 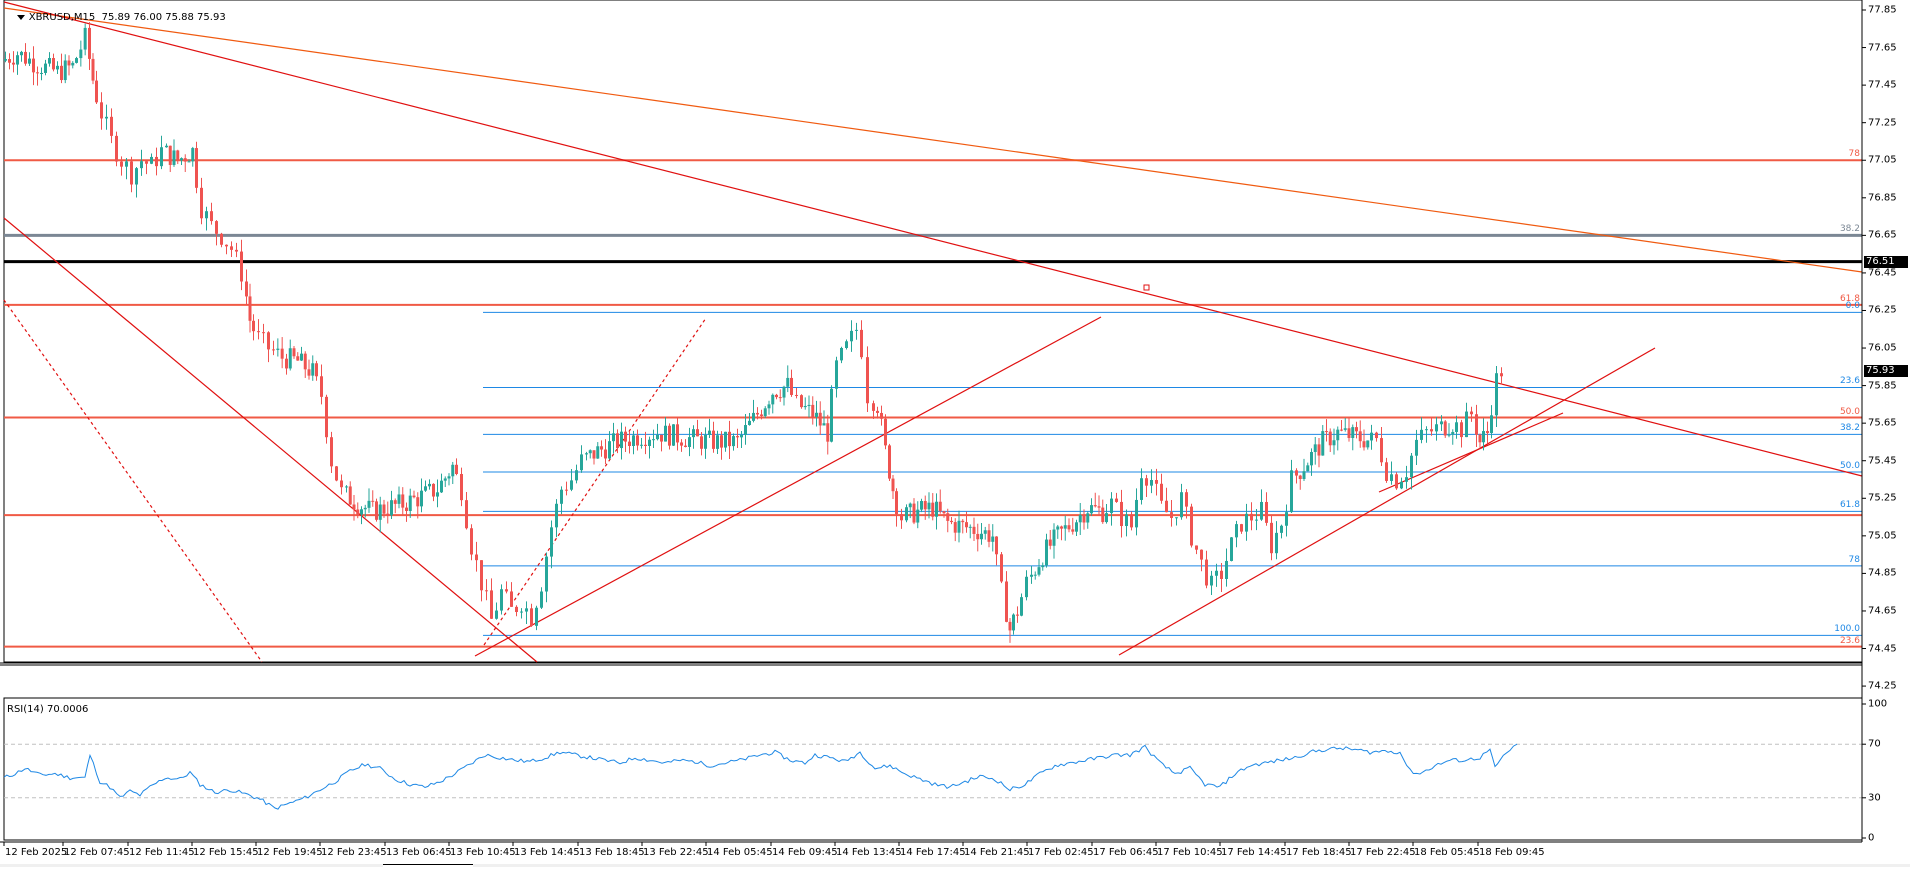 What do you see at coordinates (1146, 287) in the screenshot?
I see `trendline-anchor-handle` at bounding box center [1146, 287].